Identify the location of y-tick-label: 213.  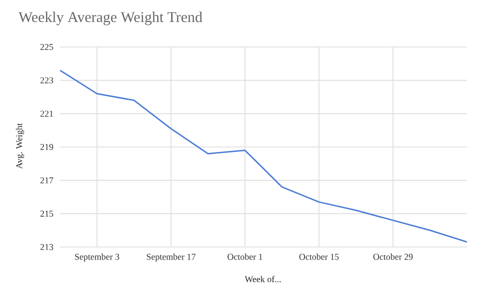
(47, 247).